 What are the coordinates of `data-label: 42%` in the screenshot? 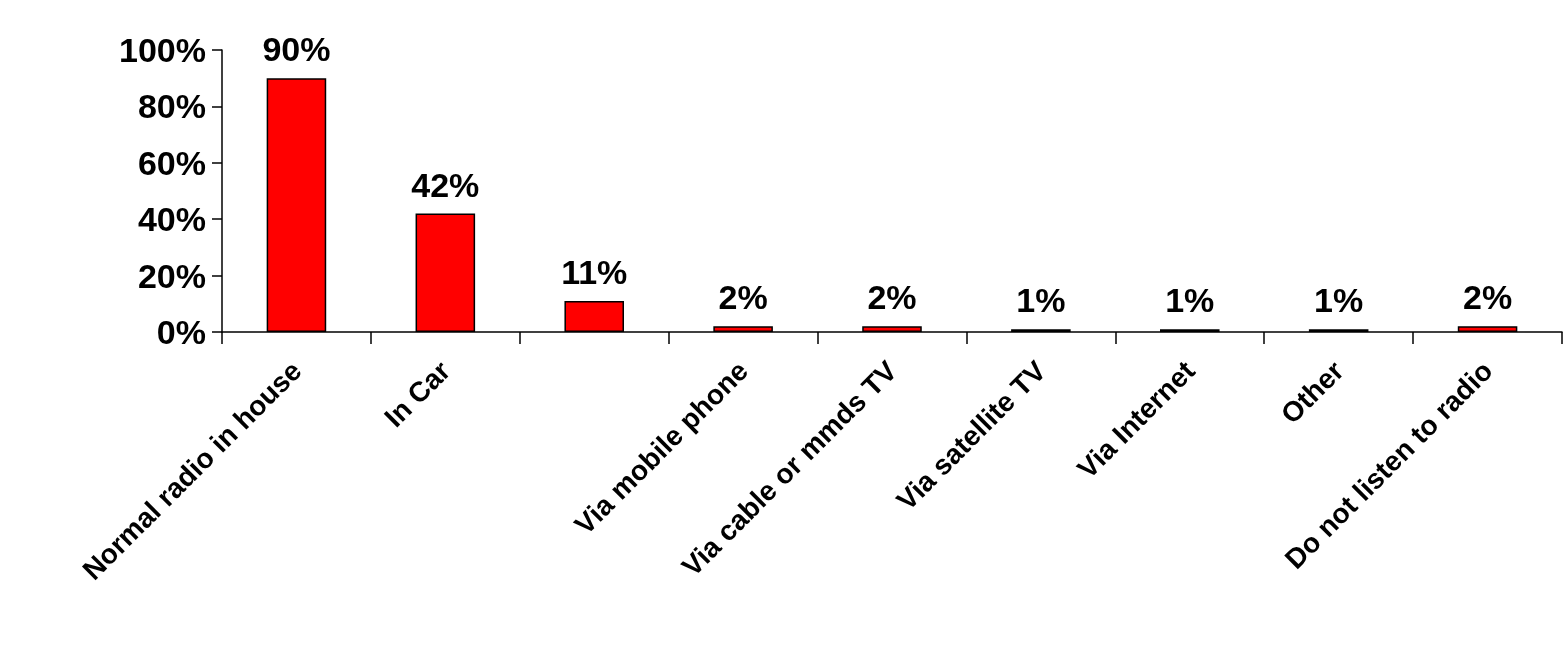 It's located at (445, 184).